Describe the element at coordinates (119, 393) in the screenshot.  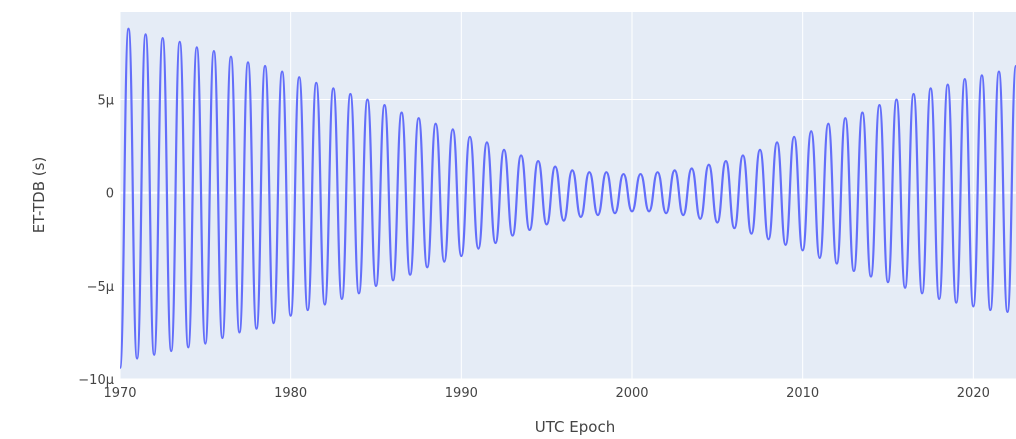
I see `x-tick-label: 1970` at that location.